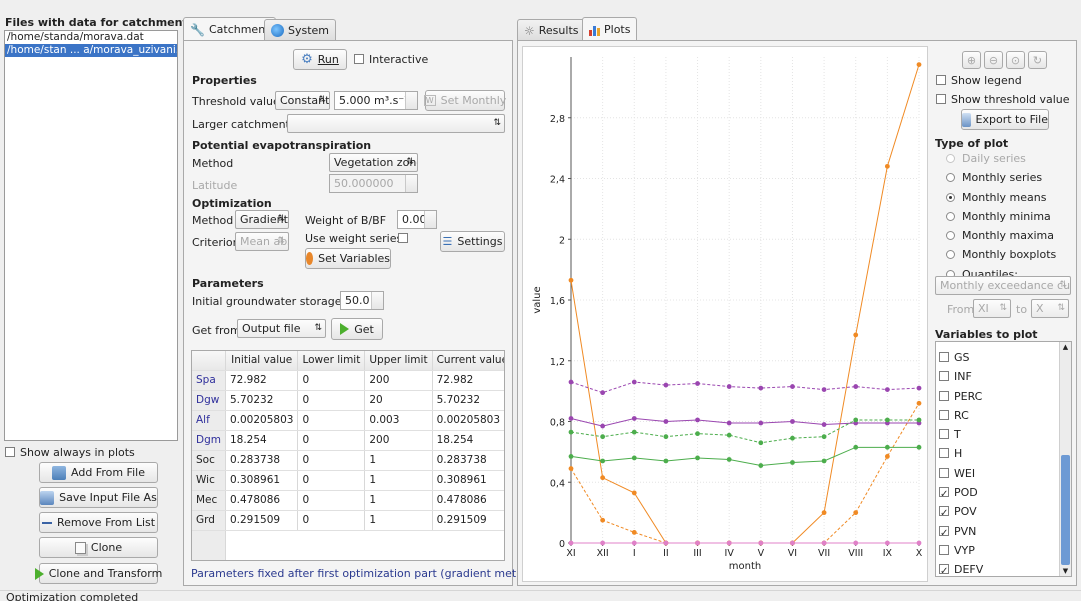  I want to click on set-variables-button: Set Variables, so click(348, 258).